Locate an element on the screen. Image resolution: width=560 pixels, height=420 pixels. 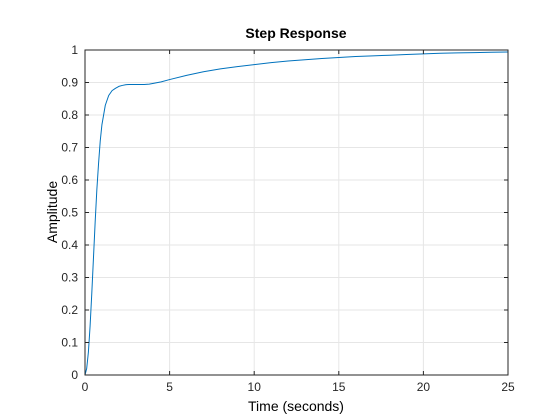
y-tick-labels: 0 0.1 0.2 0.3 0.4 0.5 0.6 0.7 0.8 0.9 1 is located at coordinates (69, 212).